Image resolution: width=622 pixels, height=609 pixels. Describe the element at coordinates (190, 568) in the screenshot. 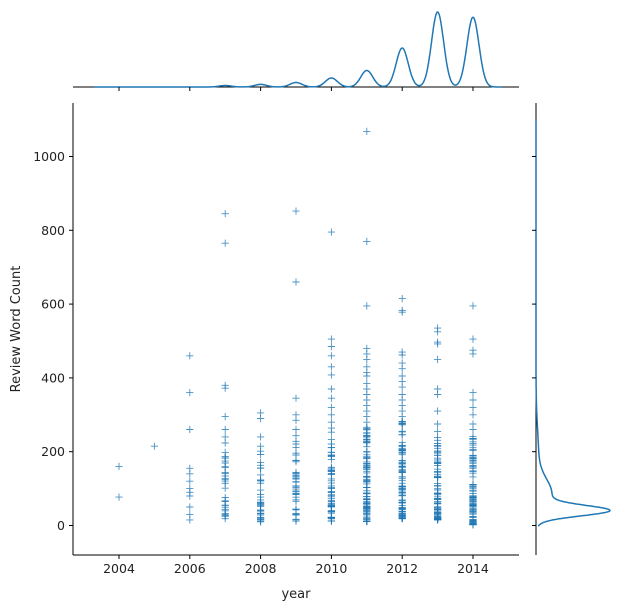

I see `x-tick-label: 2006` at that location.